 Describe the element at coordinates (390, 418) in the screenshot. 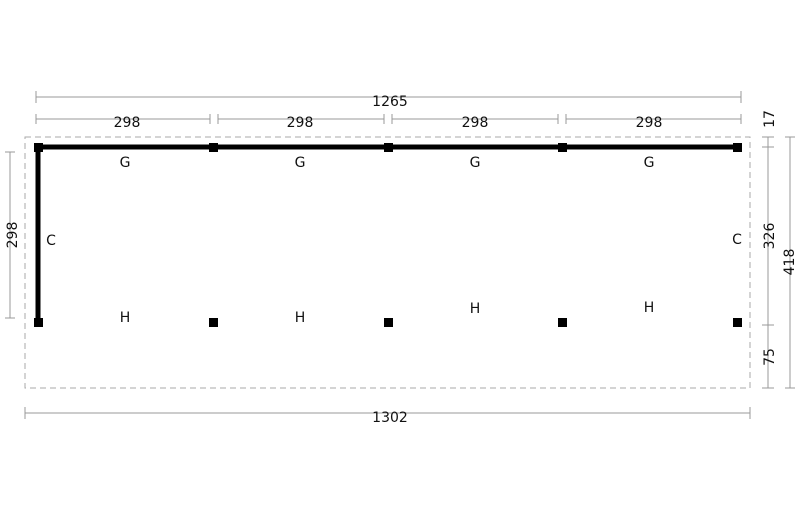

I see `dimension-label: 1302` at that location.